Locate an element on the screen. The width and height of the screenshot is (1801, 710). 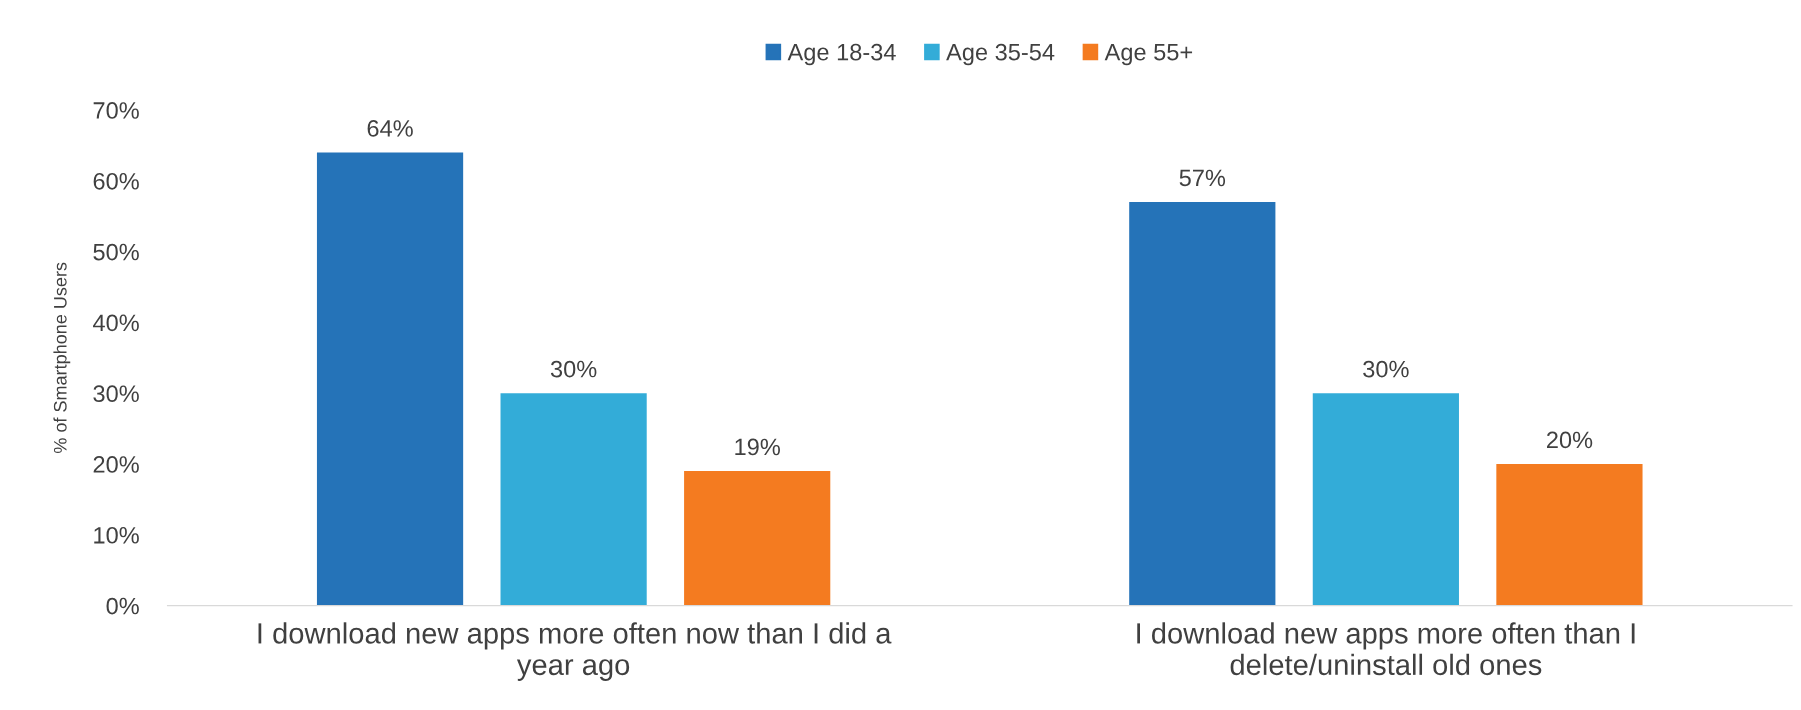
data-label: 20% is located at coordinates (1570, 440).